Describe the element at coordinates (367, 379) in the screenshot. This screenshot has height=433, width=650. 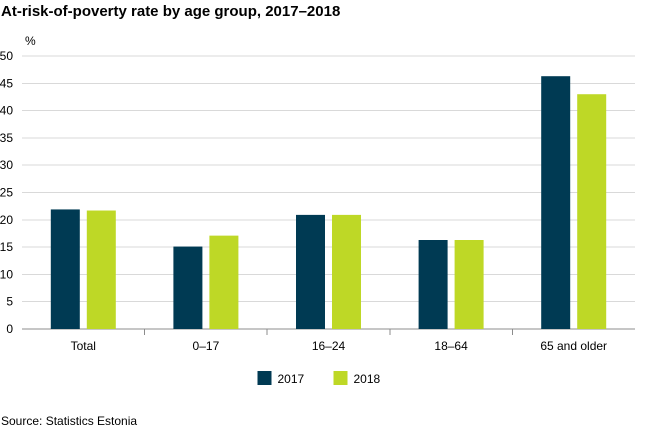
I see `legend-label: 2018` at that location.